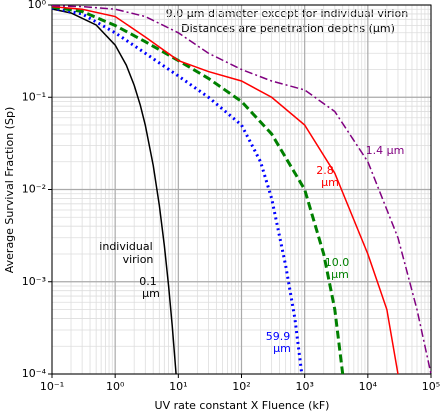  I want to click on x-tick-label: 10³, so click(304, 386).